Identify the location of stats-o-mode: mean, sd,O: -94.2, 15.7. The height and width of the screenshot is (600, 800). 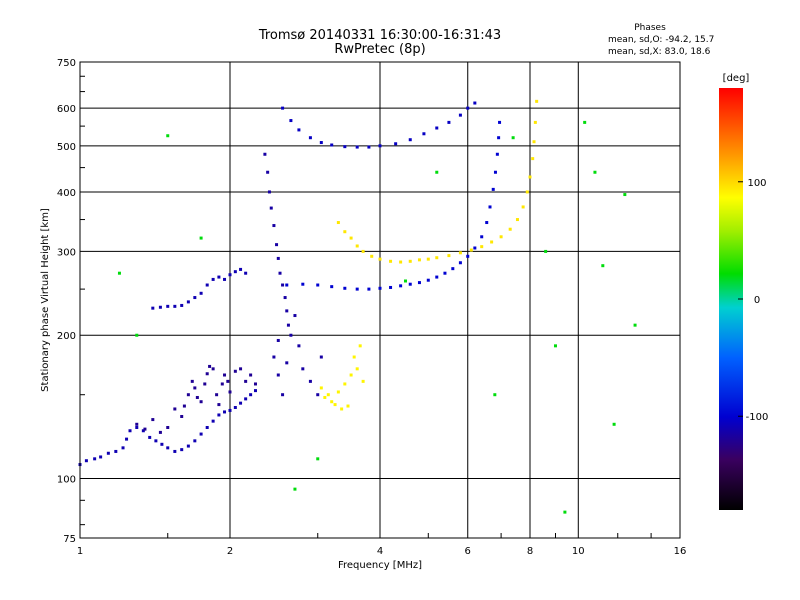
(661, 40).